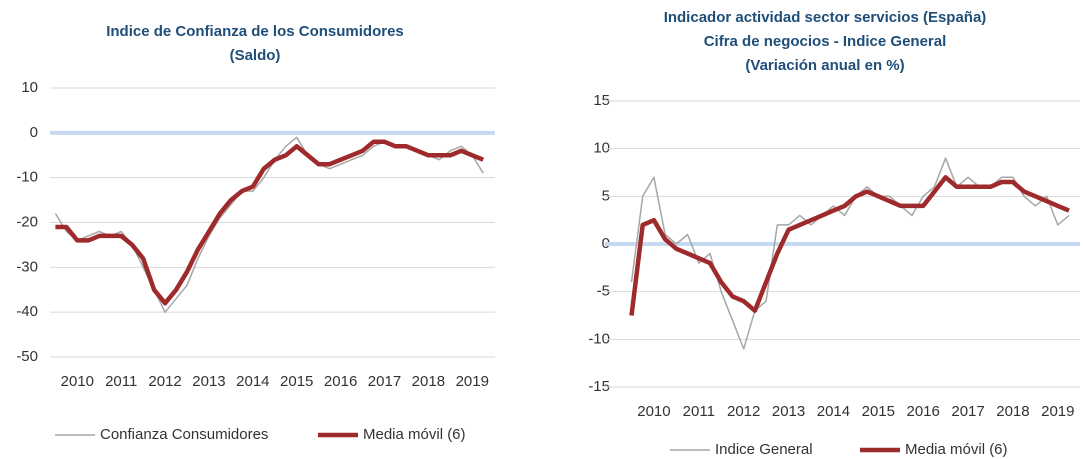 The width and height of the screenshot is (1083, 459). What do you see at coordinates (27, 266) in the screenshot?
I see `y-tick-label: -30` at bounding box center [27, 266].